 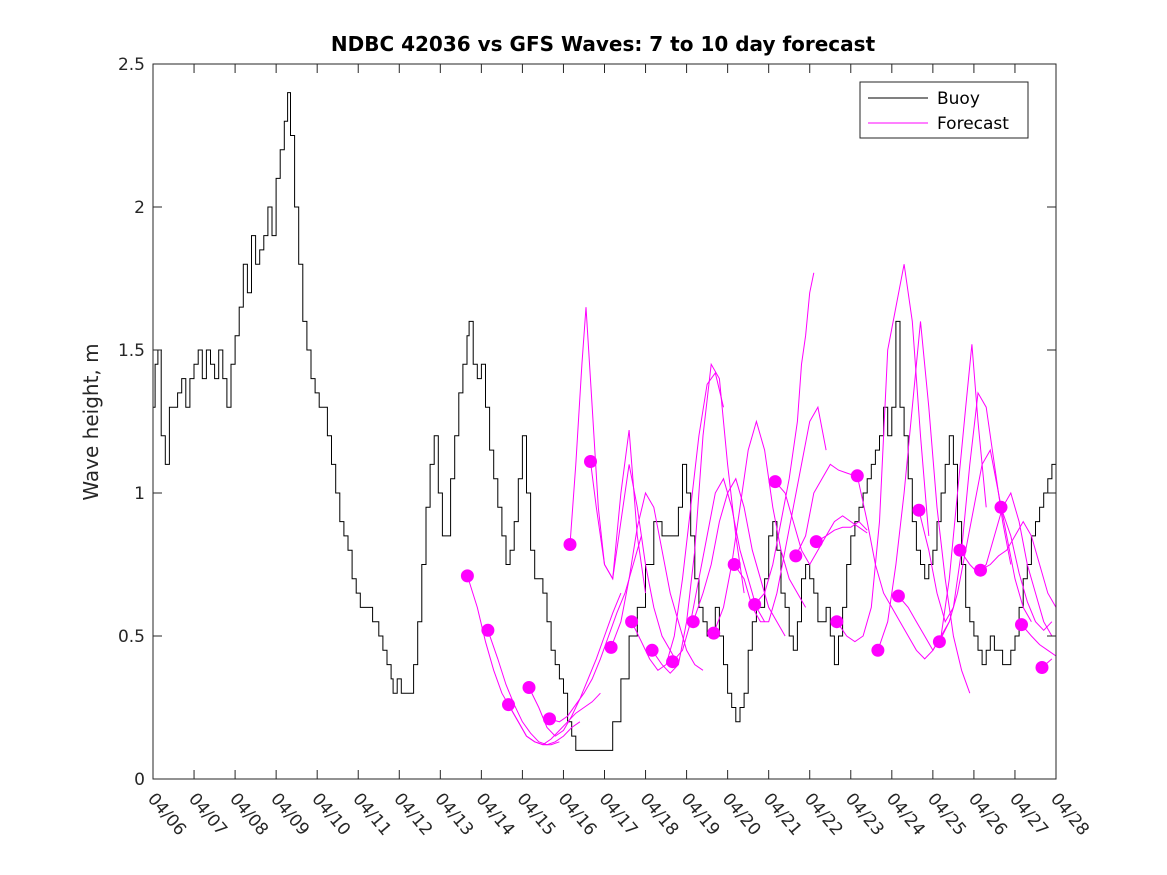 What do you see at coordinates (139, 208) in the screenshot?
I see `y-tick-label: 2` at bounding box center [139, 208].